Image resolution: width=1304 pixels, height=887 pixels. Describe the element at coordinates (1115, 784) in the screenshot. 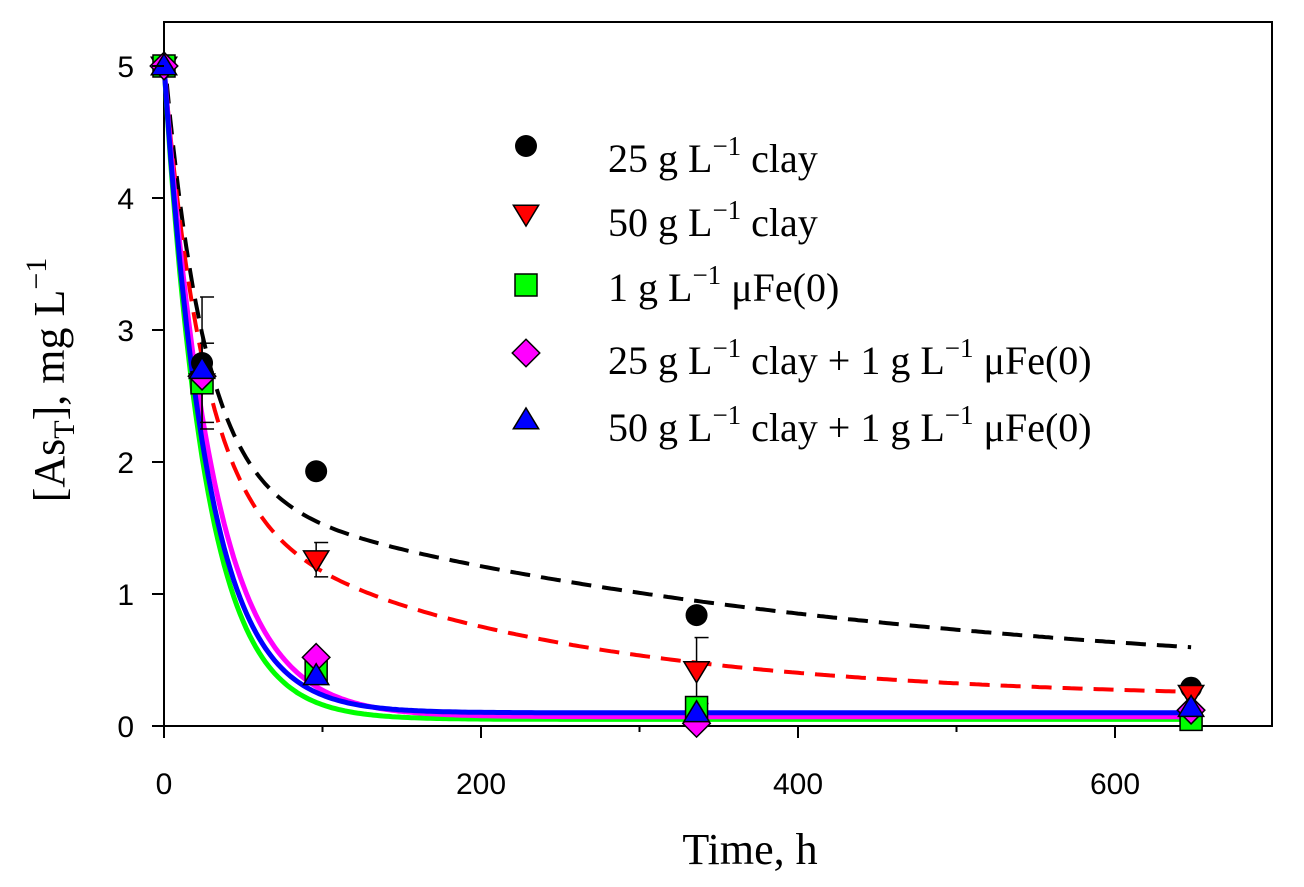

I see `x-tick-label: 600` at that location.